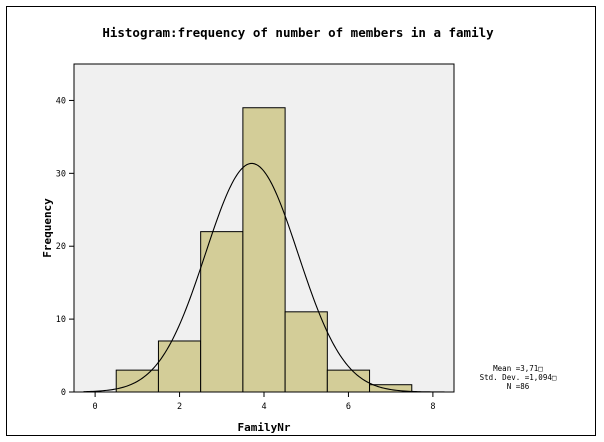 This screenshot has height=442, width=604. Describe the element at coordinates (61, 101) in the screenshot. I see `y-tick-label: 40` at that location.